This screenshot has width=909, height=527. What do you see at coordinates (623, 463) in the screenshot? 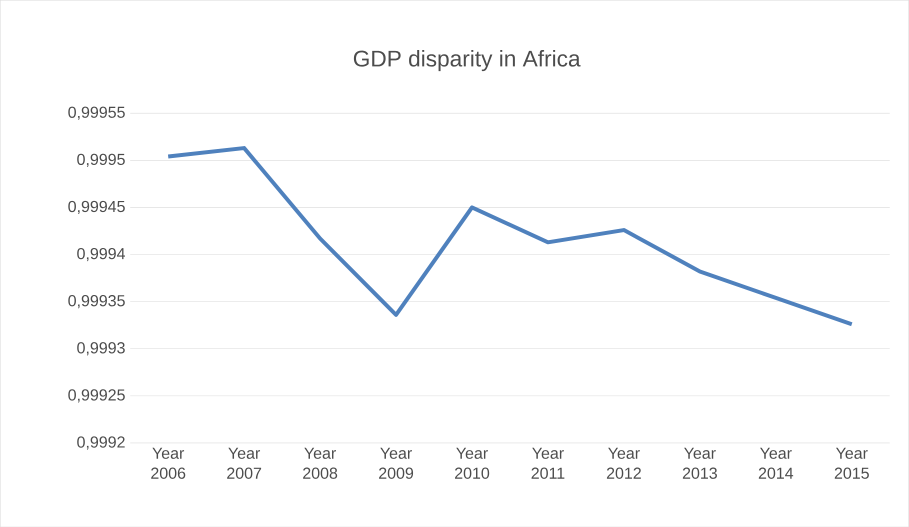
I see `x-tick-label: Year 2012` at bounding box center [623, 463].